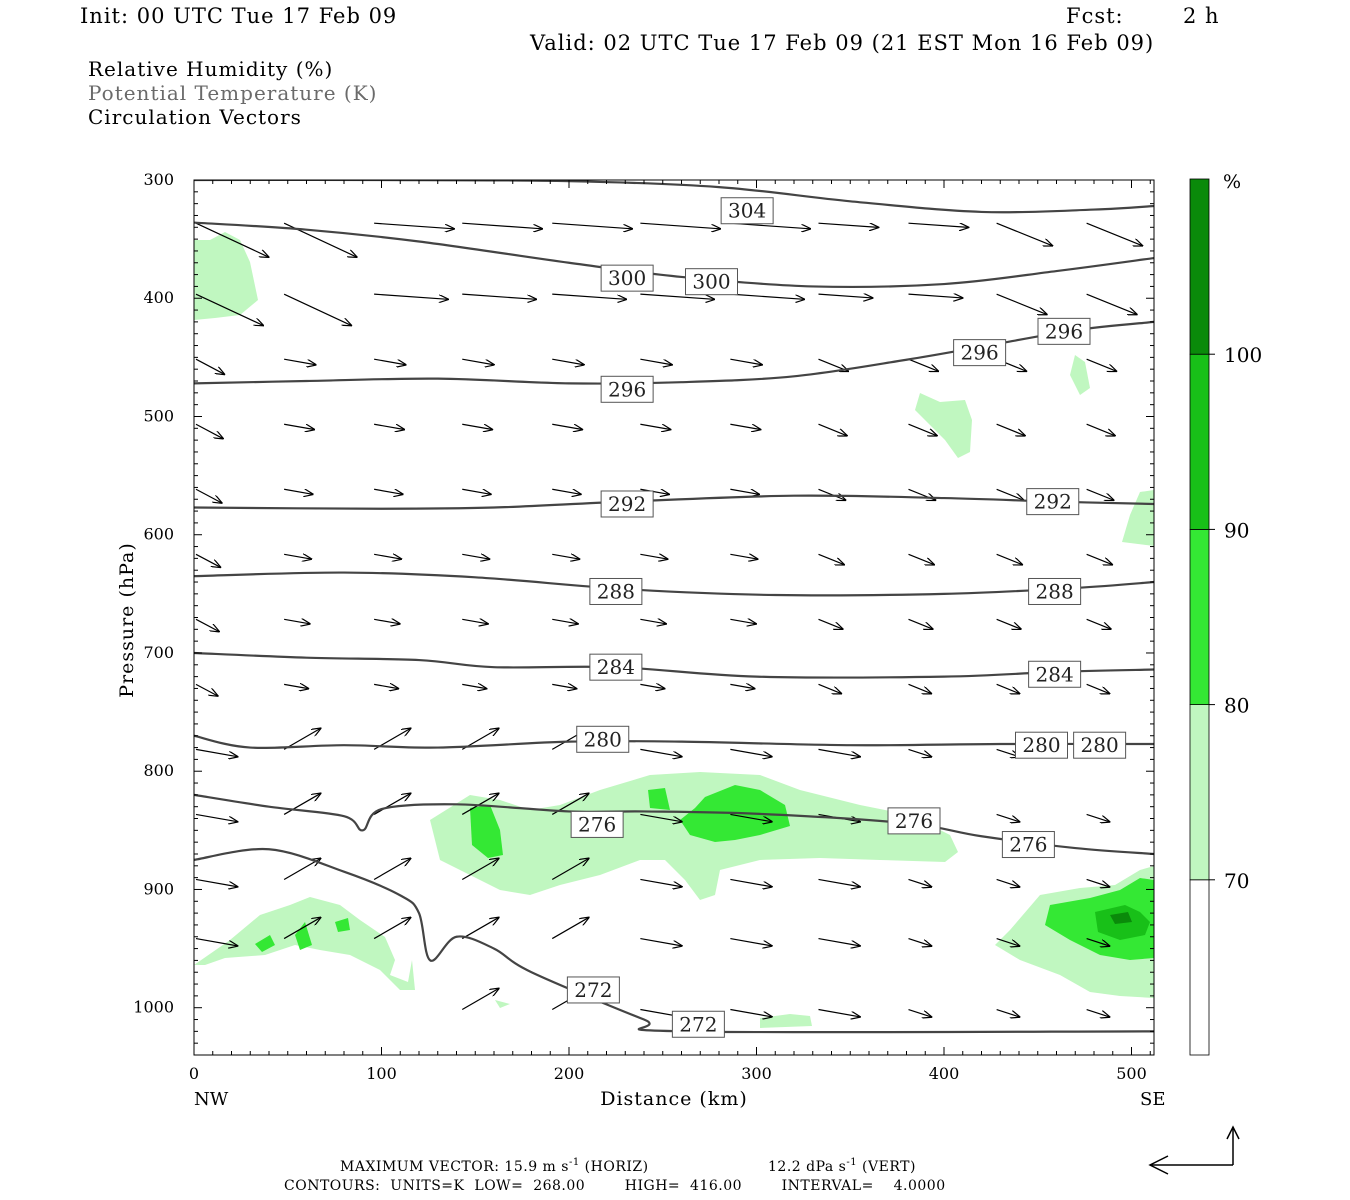  Describe the element at coordinates (627, 504) in the screenshot. I see `theta-contour-label: 292` at that location.